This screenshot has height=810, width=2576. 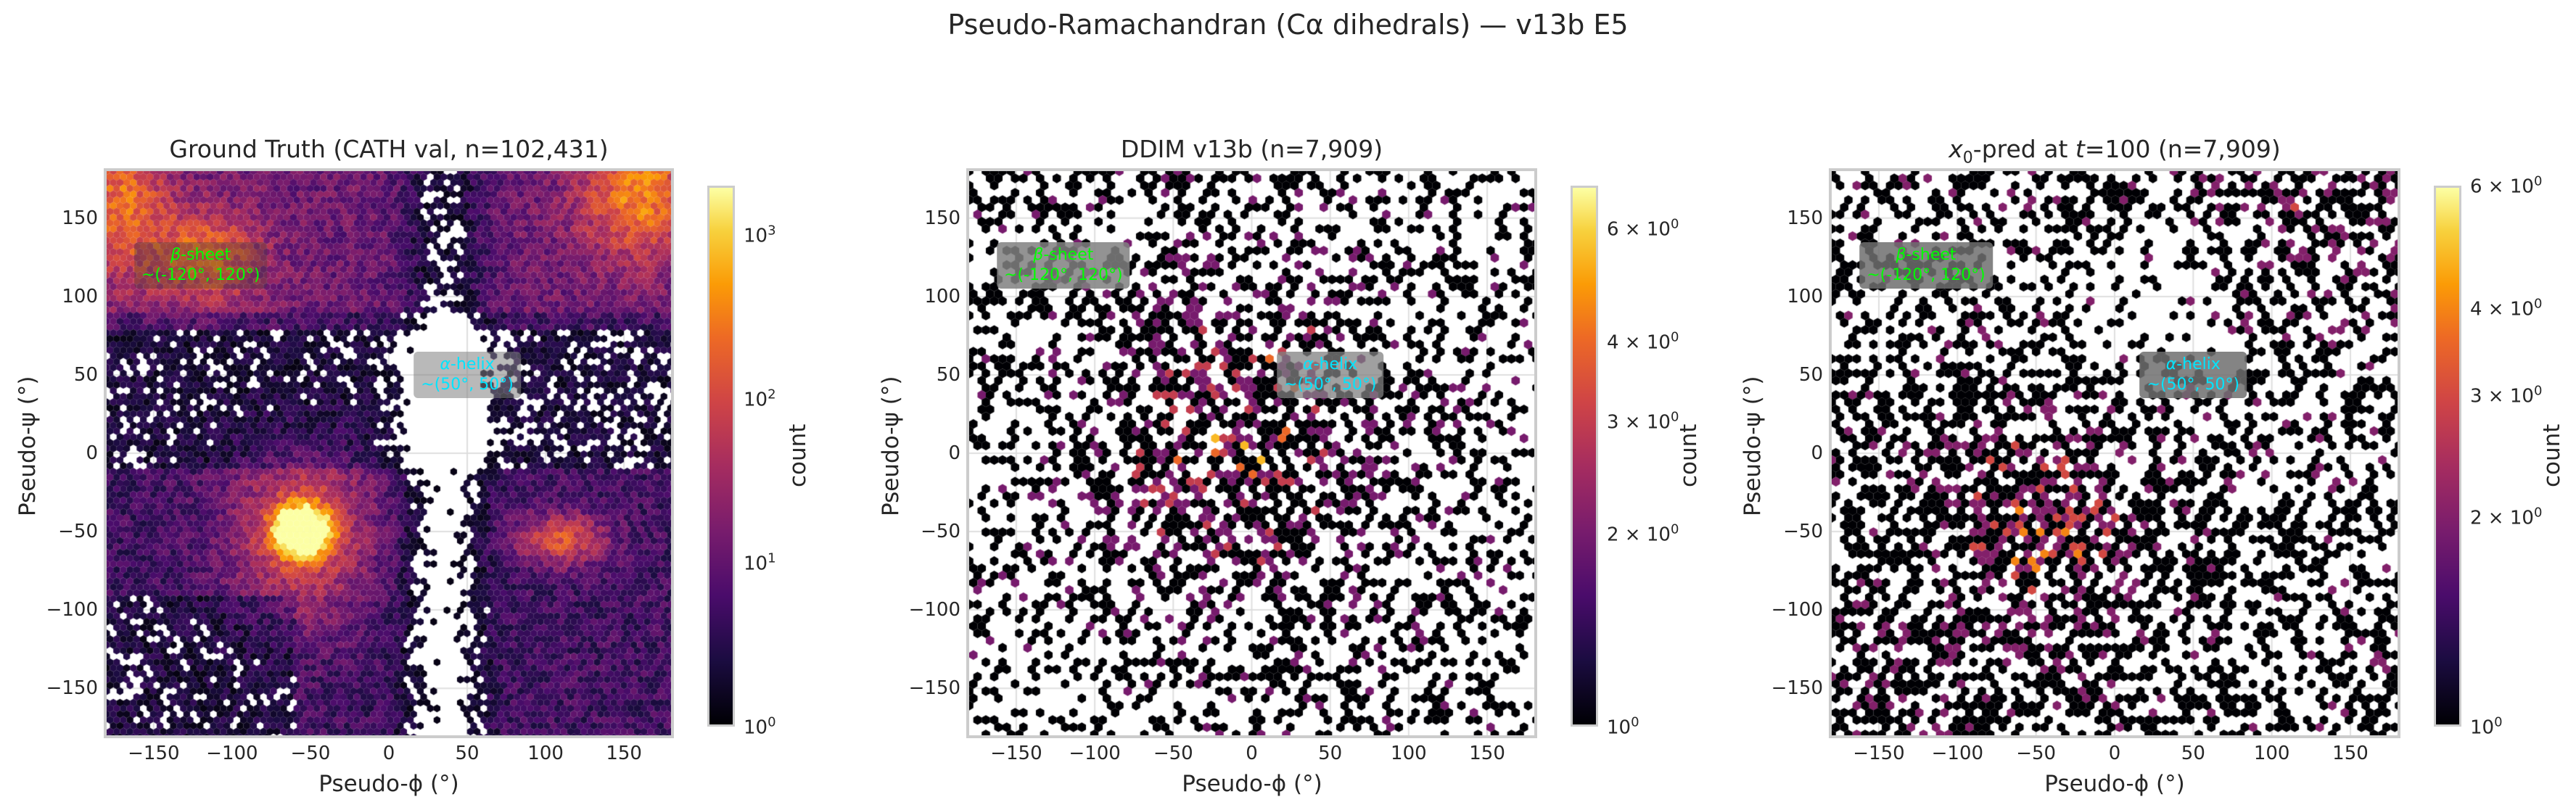 What do you see at coordinates (760, 399) in the screenshot?
I see `colorbar-tick-label: 10²` at bounding box center [760, 399].